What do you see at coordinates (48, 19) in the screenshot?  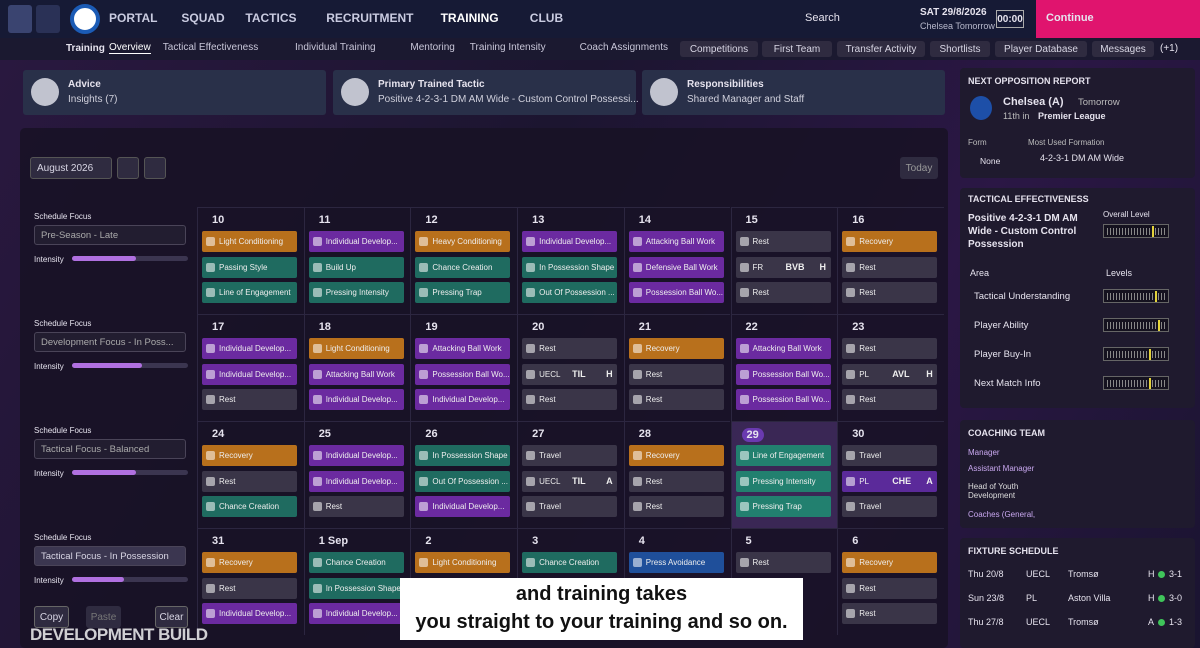 I see `forward-button` at bounding box center [48, 19].